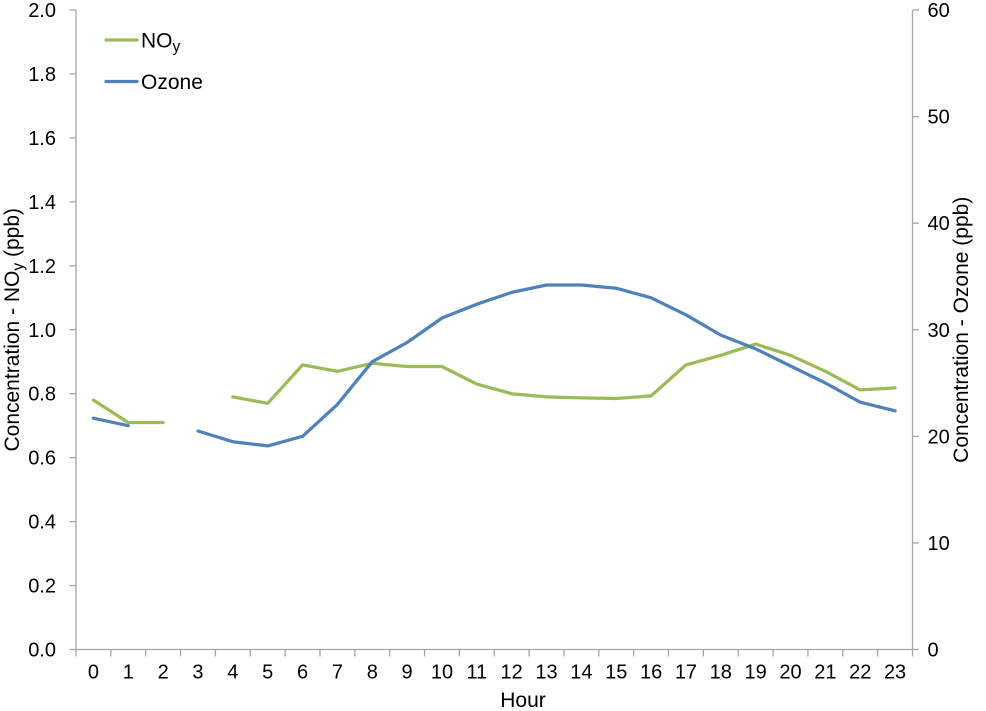  What do you see at coordinates (939, 437) in the screenshot?
I see `right-tick-label: 20` at bounding box center [939, 437].